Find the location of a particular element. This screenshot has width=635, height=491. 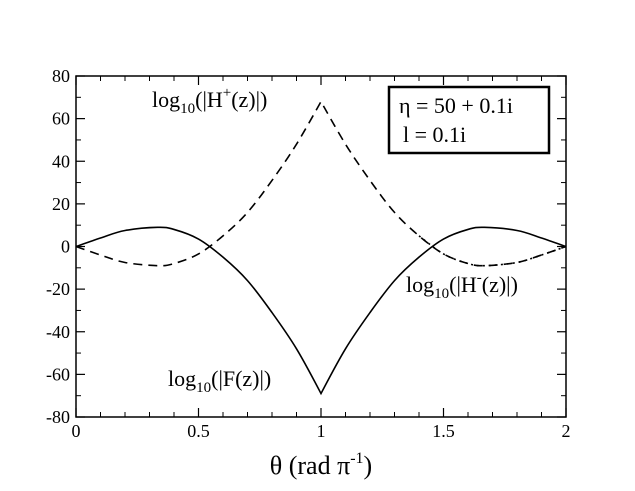

legend-box is located at coordinates (469, 120).